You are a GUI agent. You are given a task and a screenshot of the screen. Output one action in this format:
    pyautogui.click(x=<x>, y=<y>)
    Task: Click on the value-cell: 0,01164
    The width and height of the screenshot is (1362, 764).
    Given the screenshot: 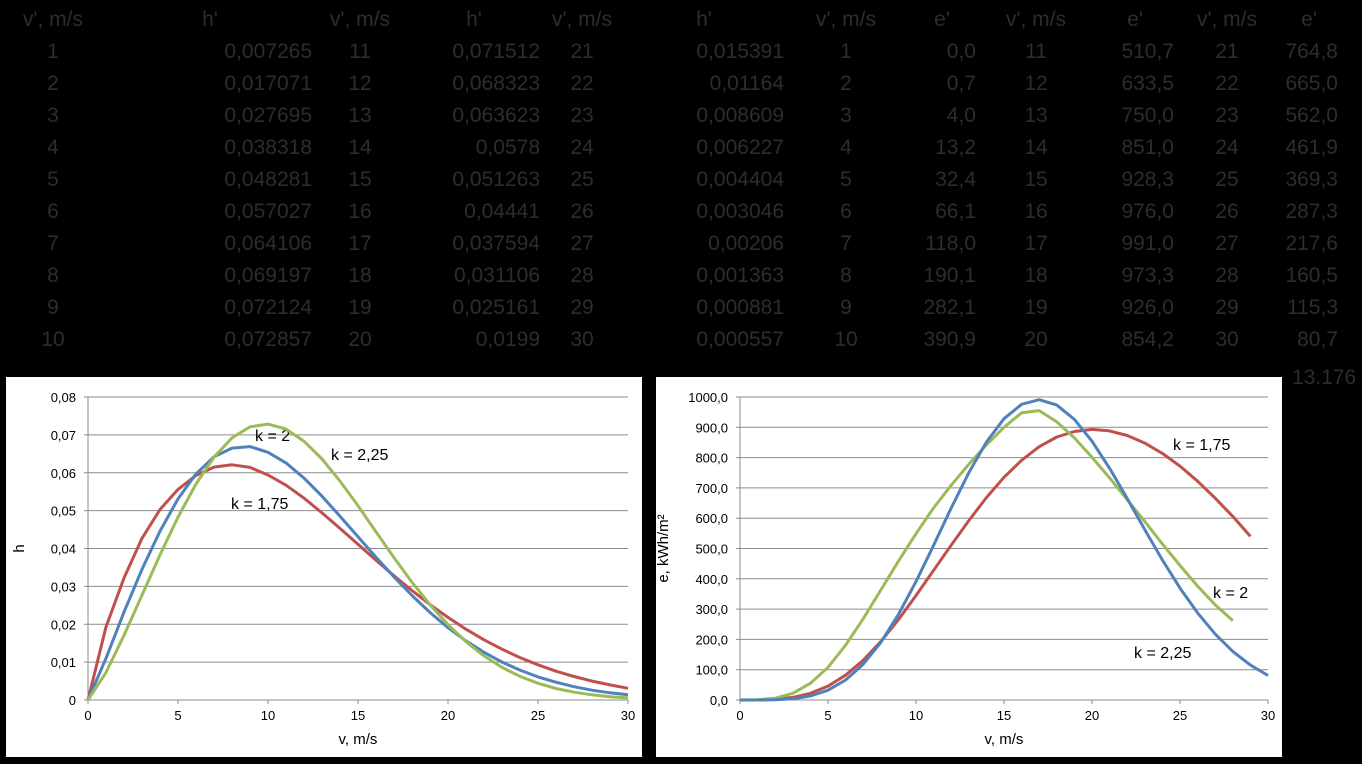 What is the action you would take?
    pyautogui.click(x=746, y=83)
    